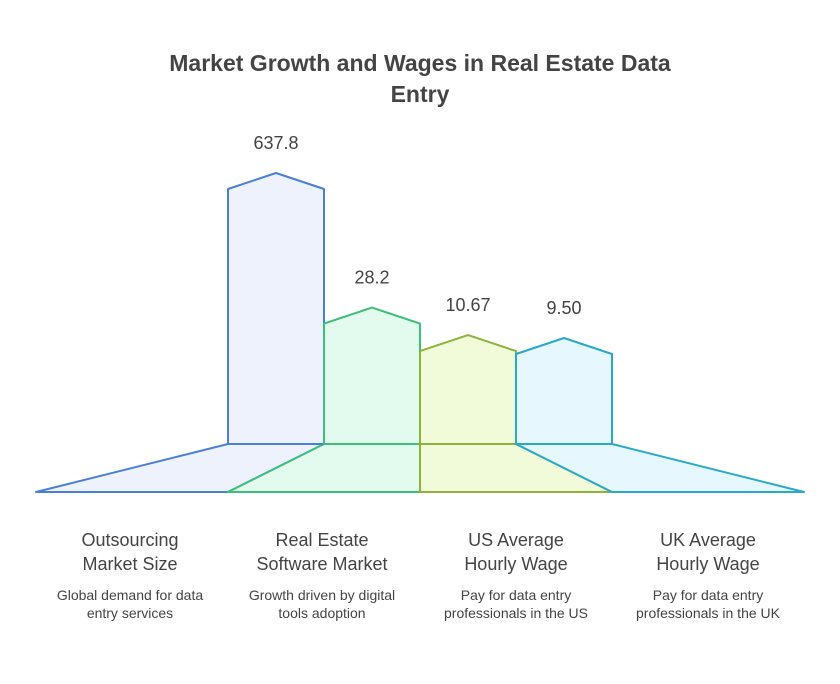 The image size is (840, 684). I want to click on bar-us-wage, so click(468, 389).